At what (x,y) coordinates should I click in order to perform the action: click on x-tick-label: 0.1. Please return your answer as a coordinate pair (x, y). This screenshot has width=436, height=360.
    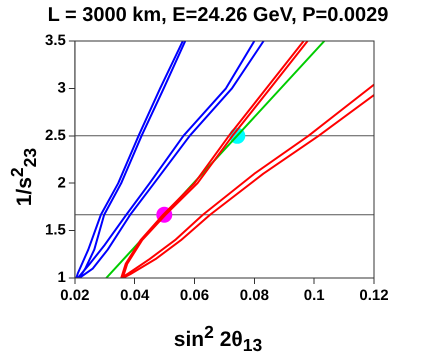
    Looking at the image, I should click on (314, 295).